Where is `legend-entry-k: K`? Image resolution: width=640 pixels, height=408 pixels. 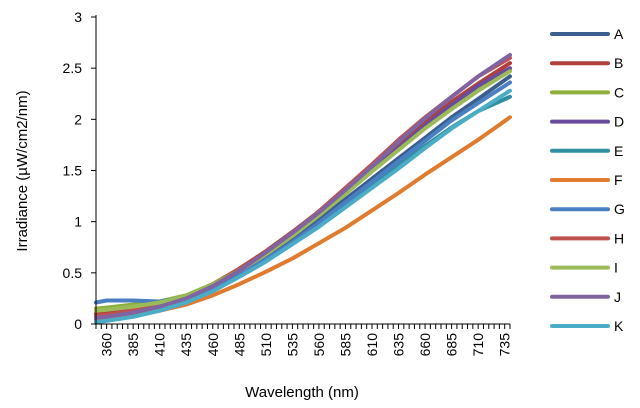
legend-entry-k: K is located at coordinates (587, 326).